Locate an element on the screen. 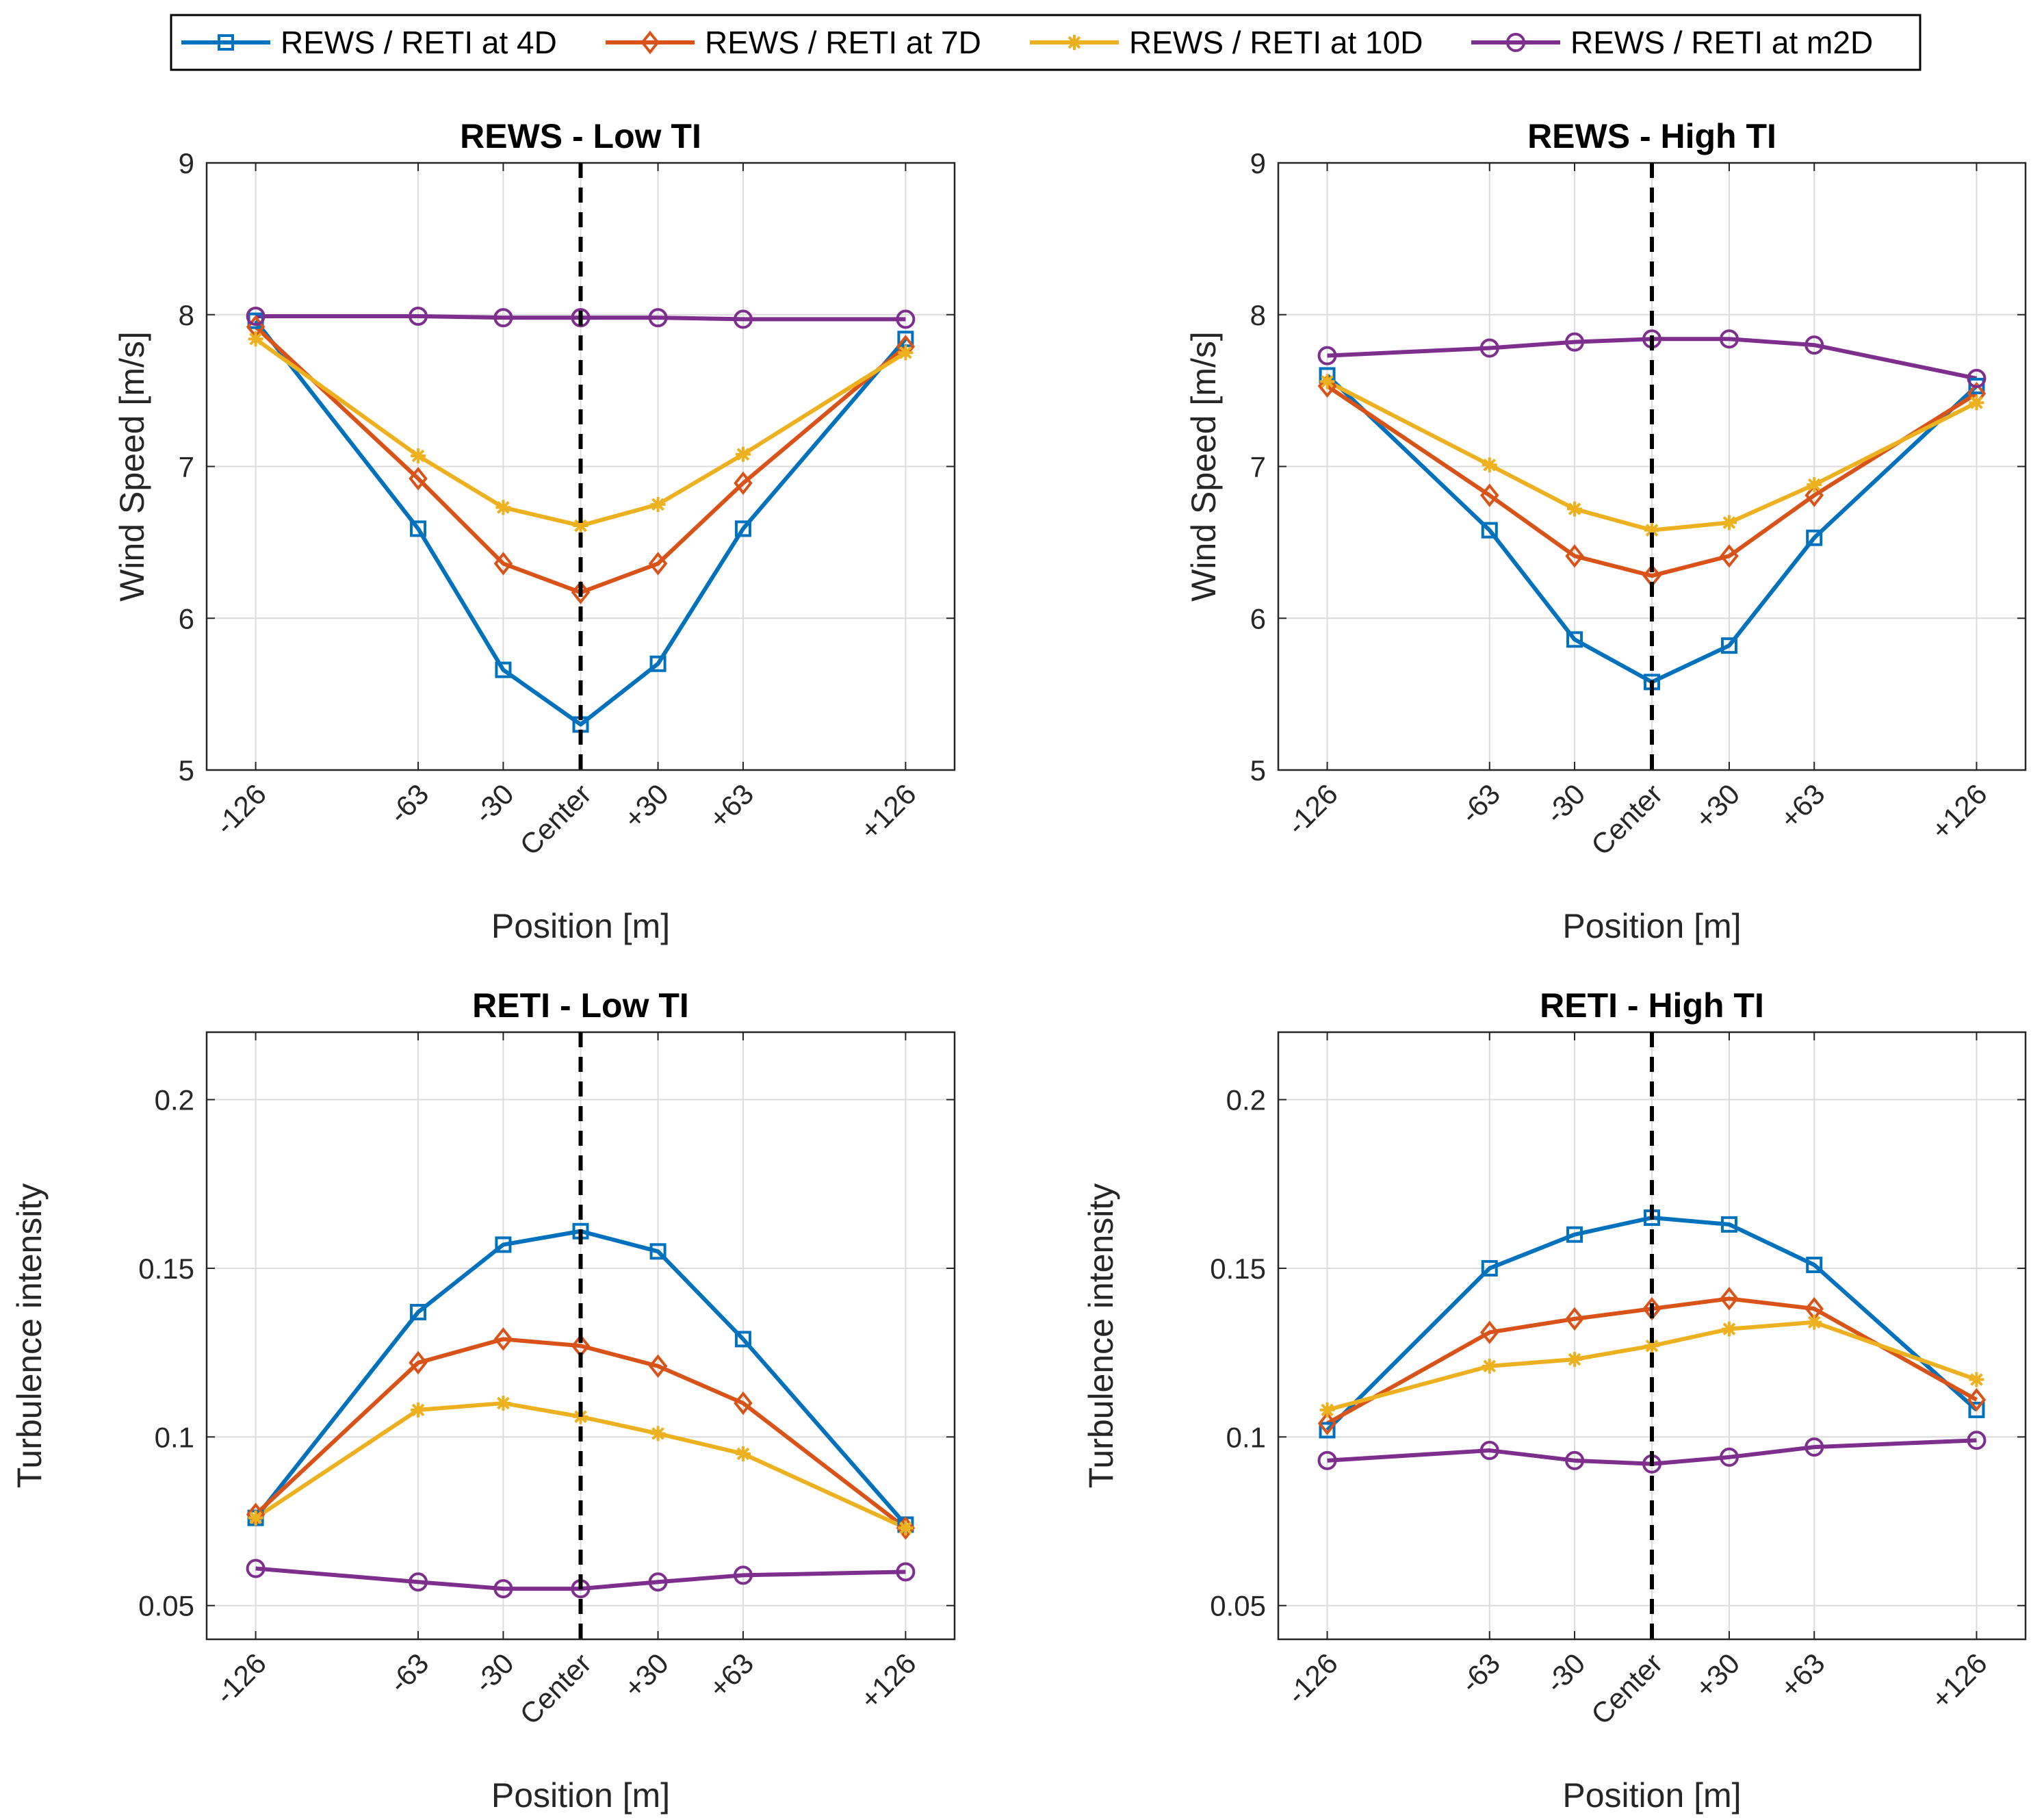 Image resolution: width=2044 pixels, height=1820 pixels. x-tick-label: Center is located at coordinates (1626, 819).